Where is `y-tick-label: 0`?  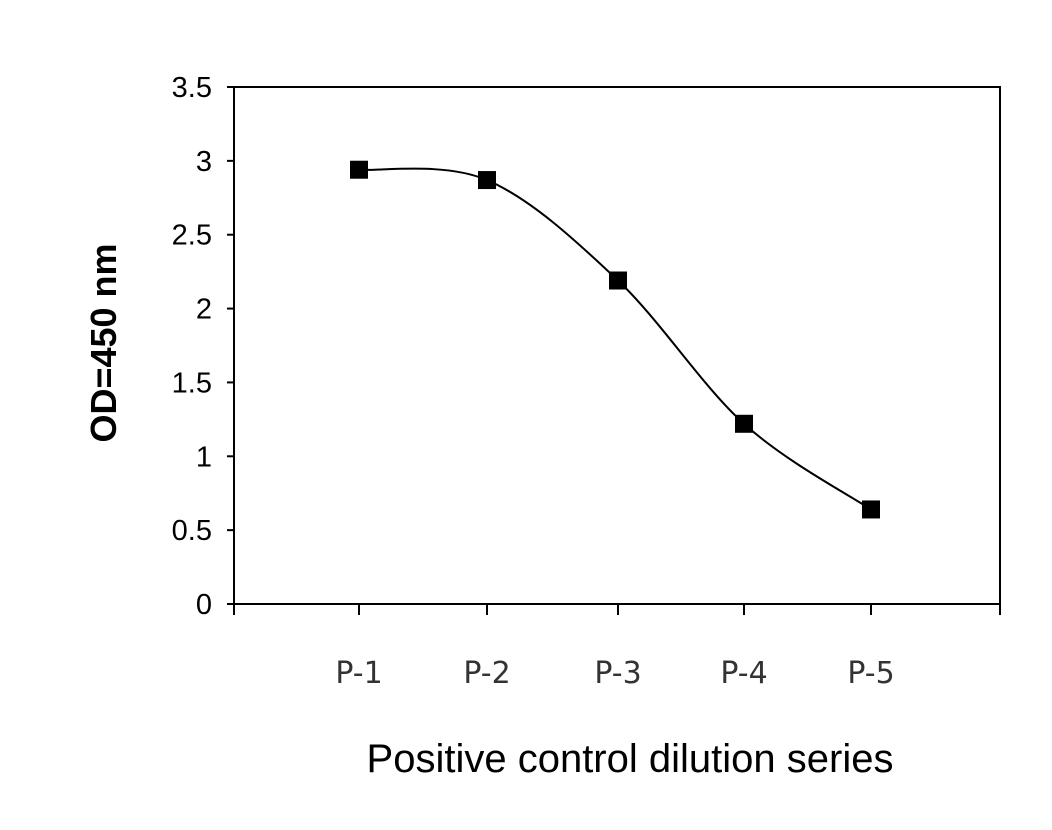
y-tick-label: 0 is located at coordinates (204, 605).